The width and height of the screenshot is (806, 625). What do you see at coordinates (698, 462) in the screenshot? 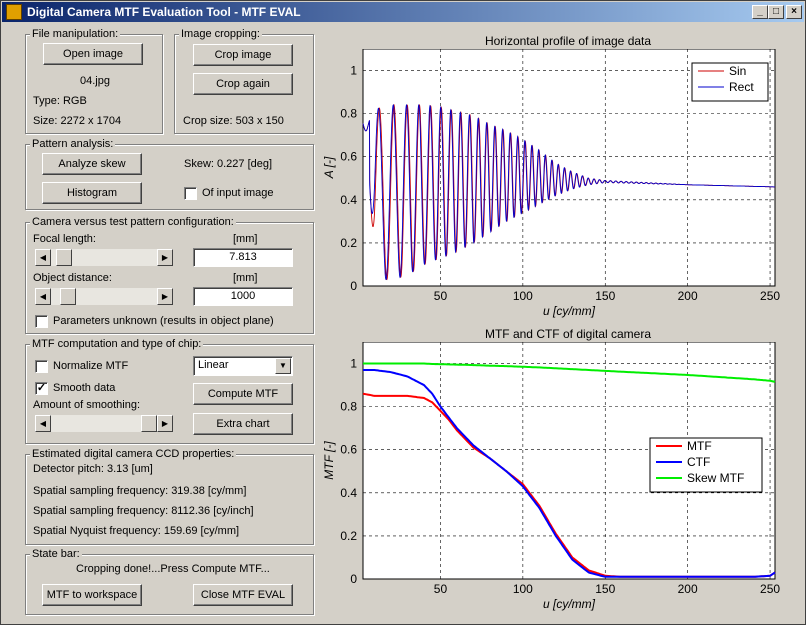
I see `legend-label: CTF` at bounding box center [698, 462].